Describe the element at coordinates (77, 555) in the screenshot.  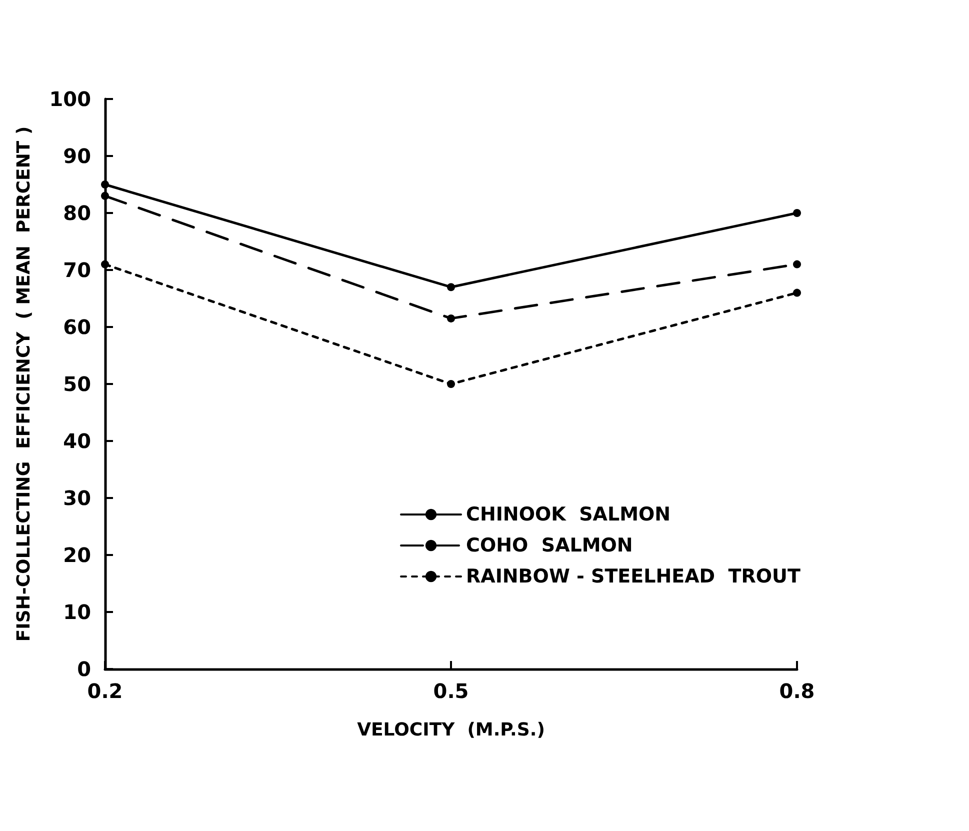
I see `y-tick-label: 20` at that location.